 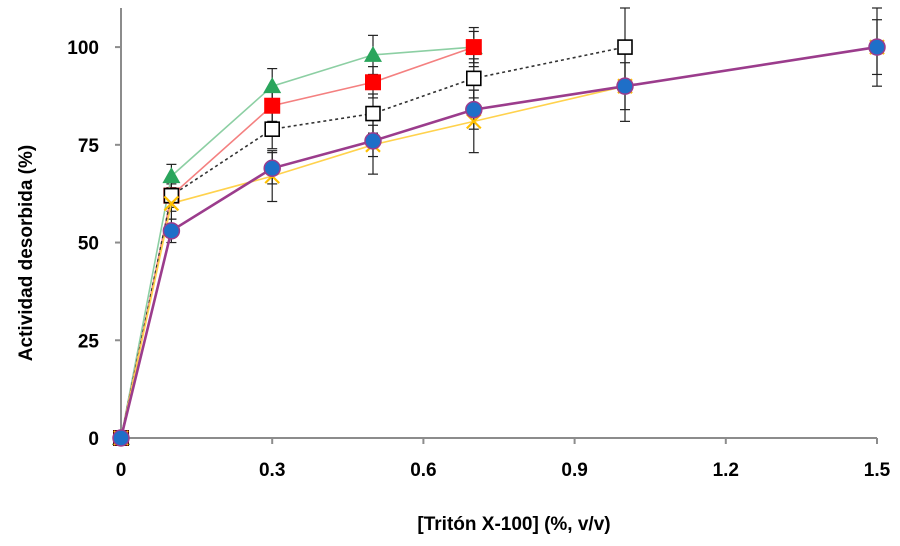 I want to click on x-tick-label: 1.2, so click(x=726, y=470).